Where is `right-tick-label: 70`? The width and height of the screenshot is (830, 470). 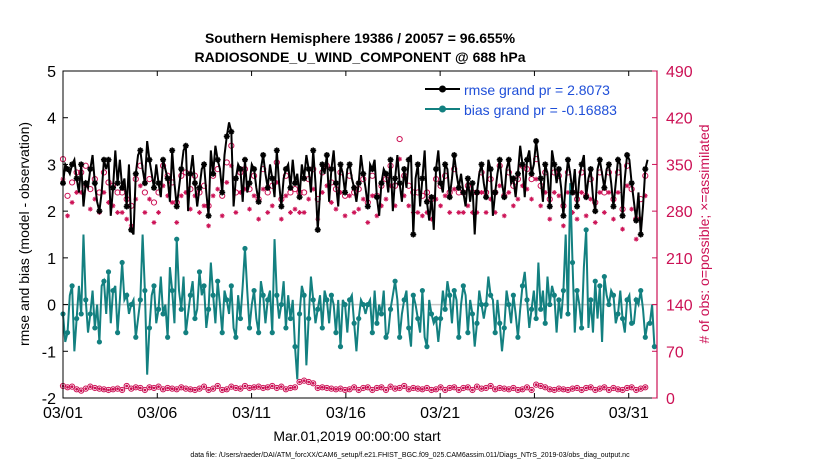
right-tick-label: 70 is located at coordinates (675, 352).